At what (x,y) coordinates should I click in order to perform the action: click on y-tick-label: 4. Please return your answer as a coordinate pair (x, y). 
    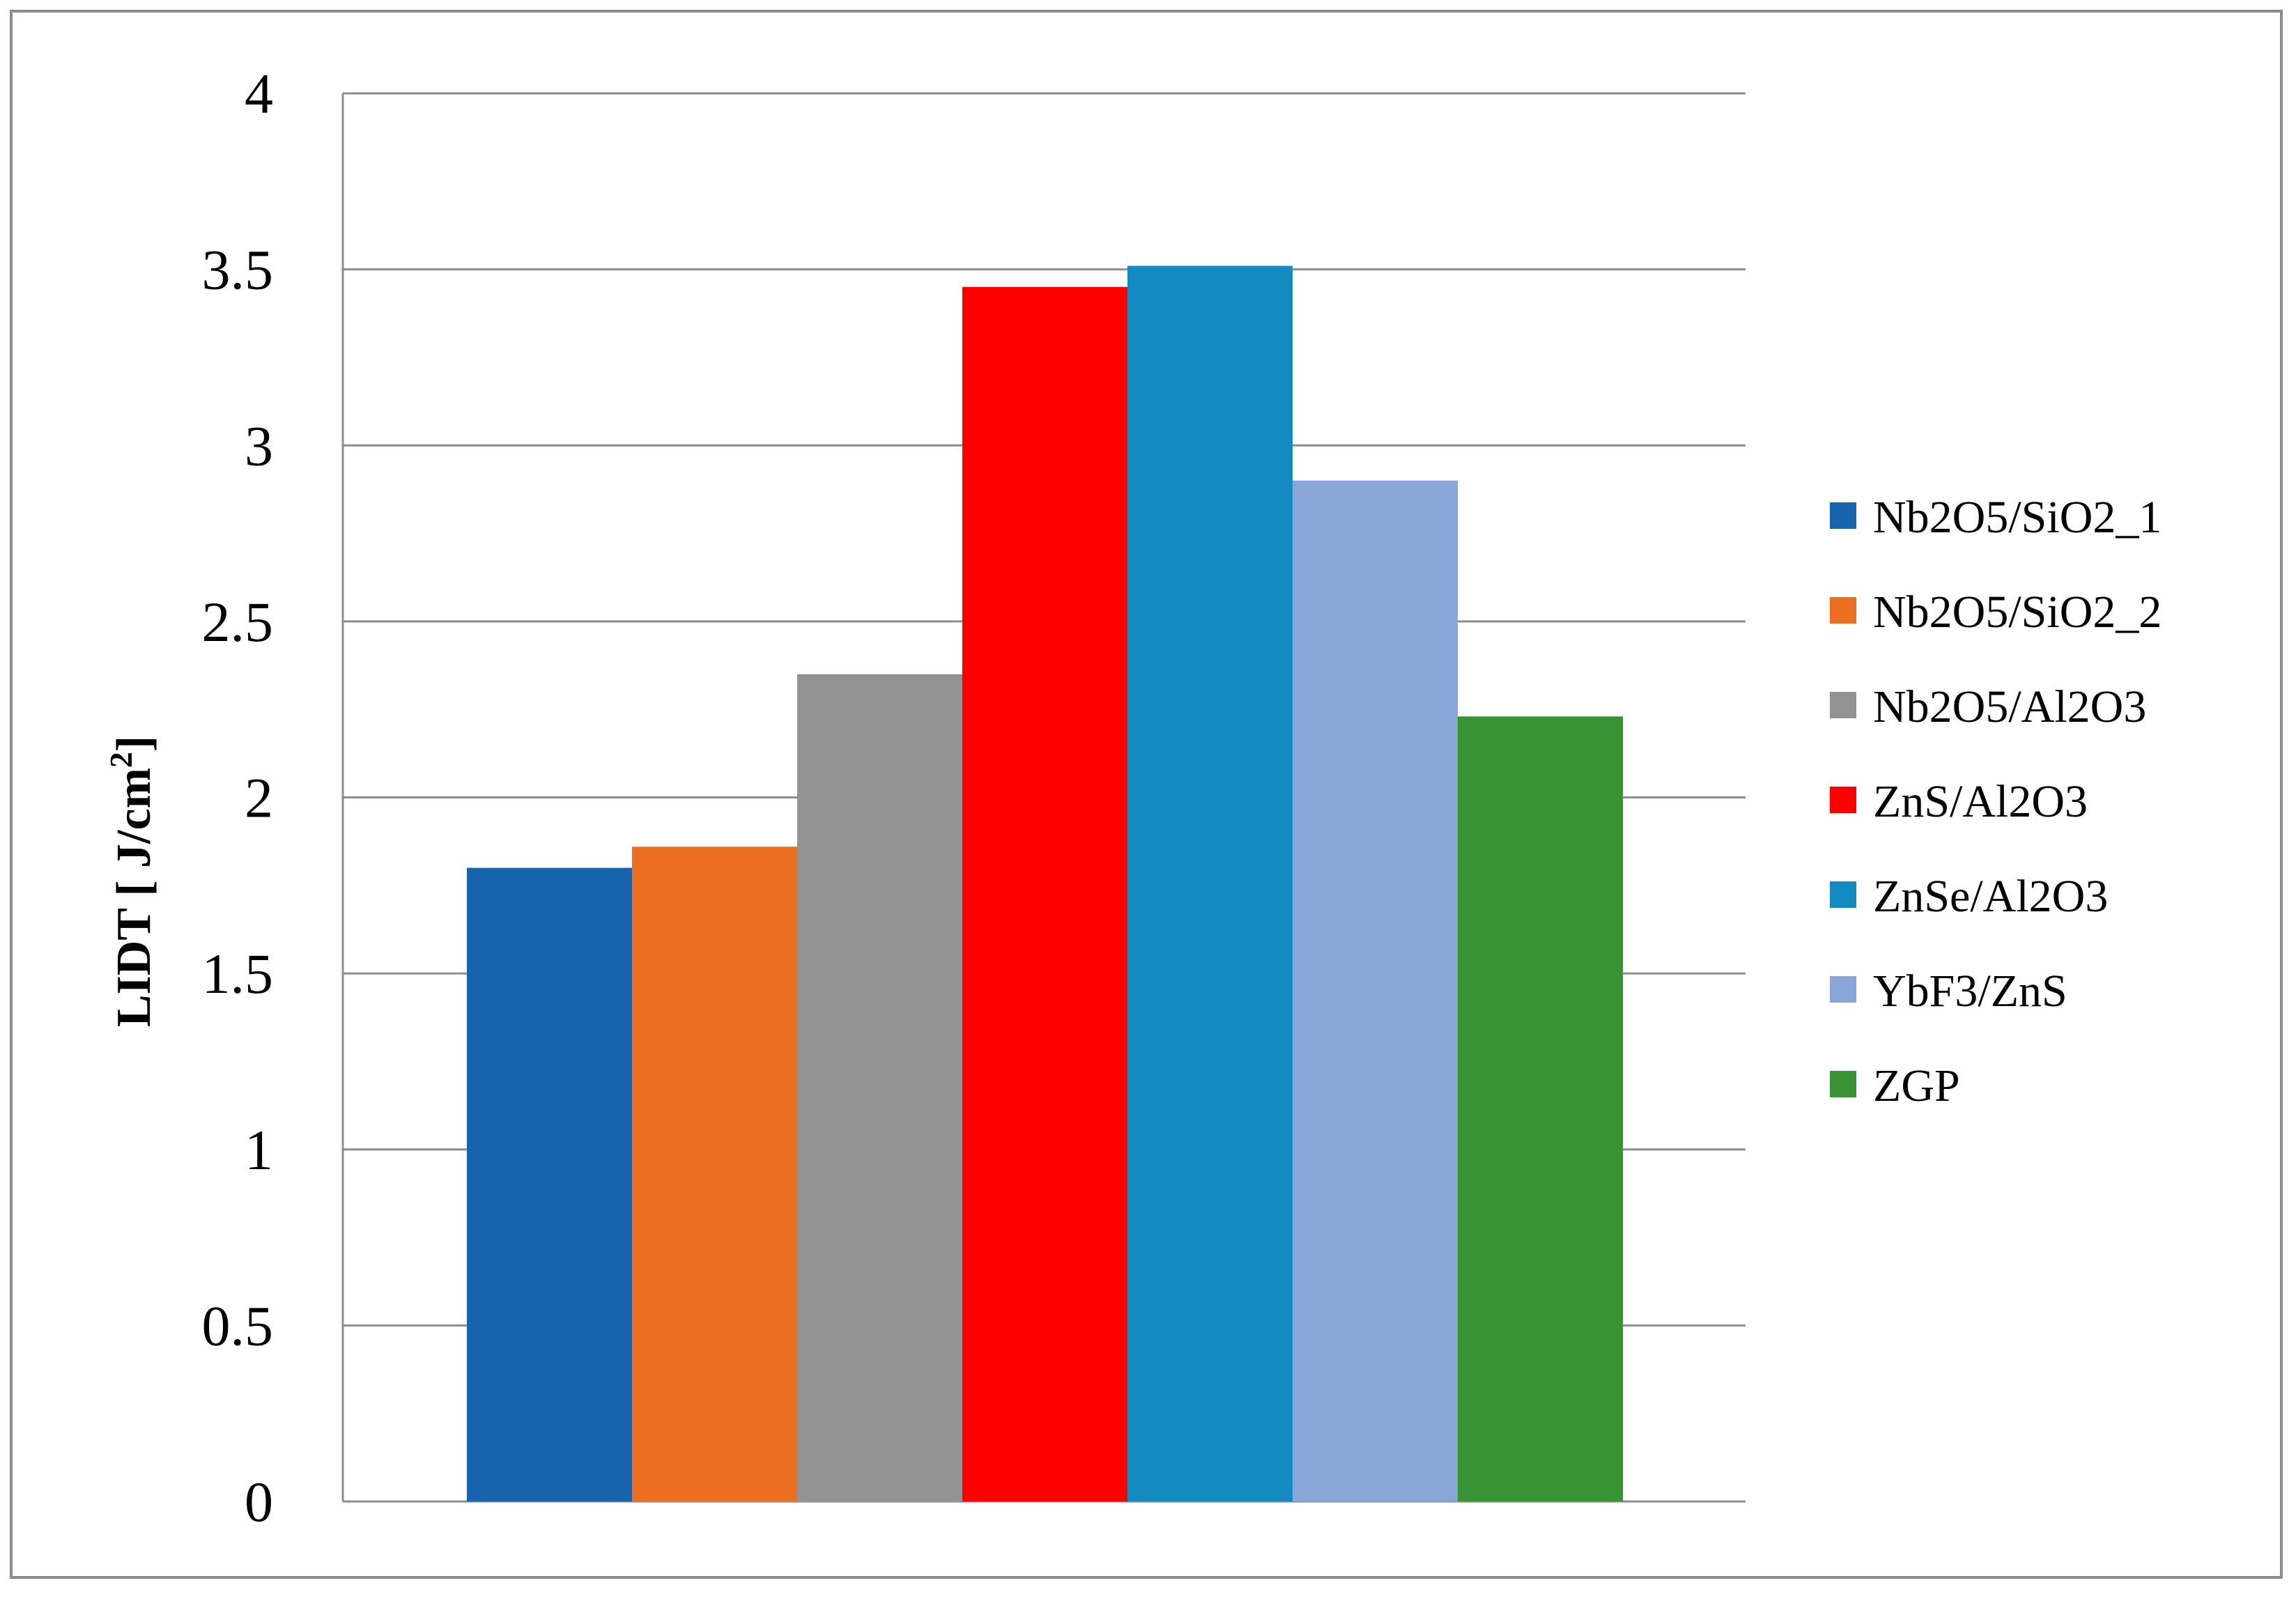
    Looking at the image, I should click on (259, 93).